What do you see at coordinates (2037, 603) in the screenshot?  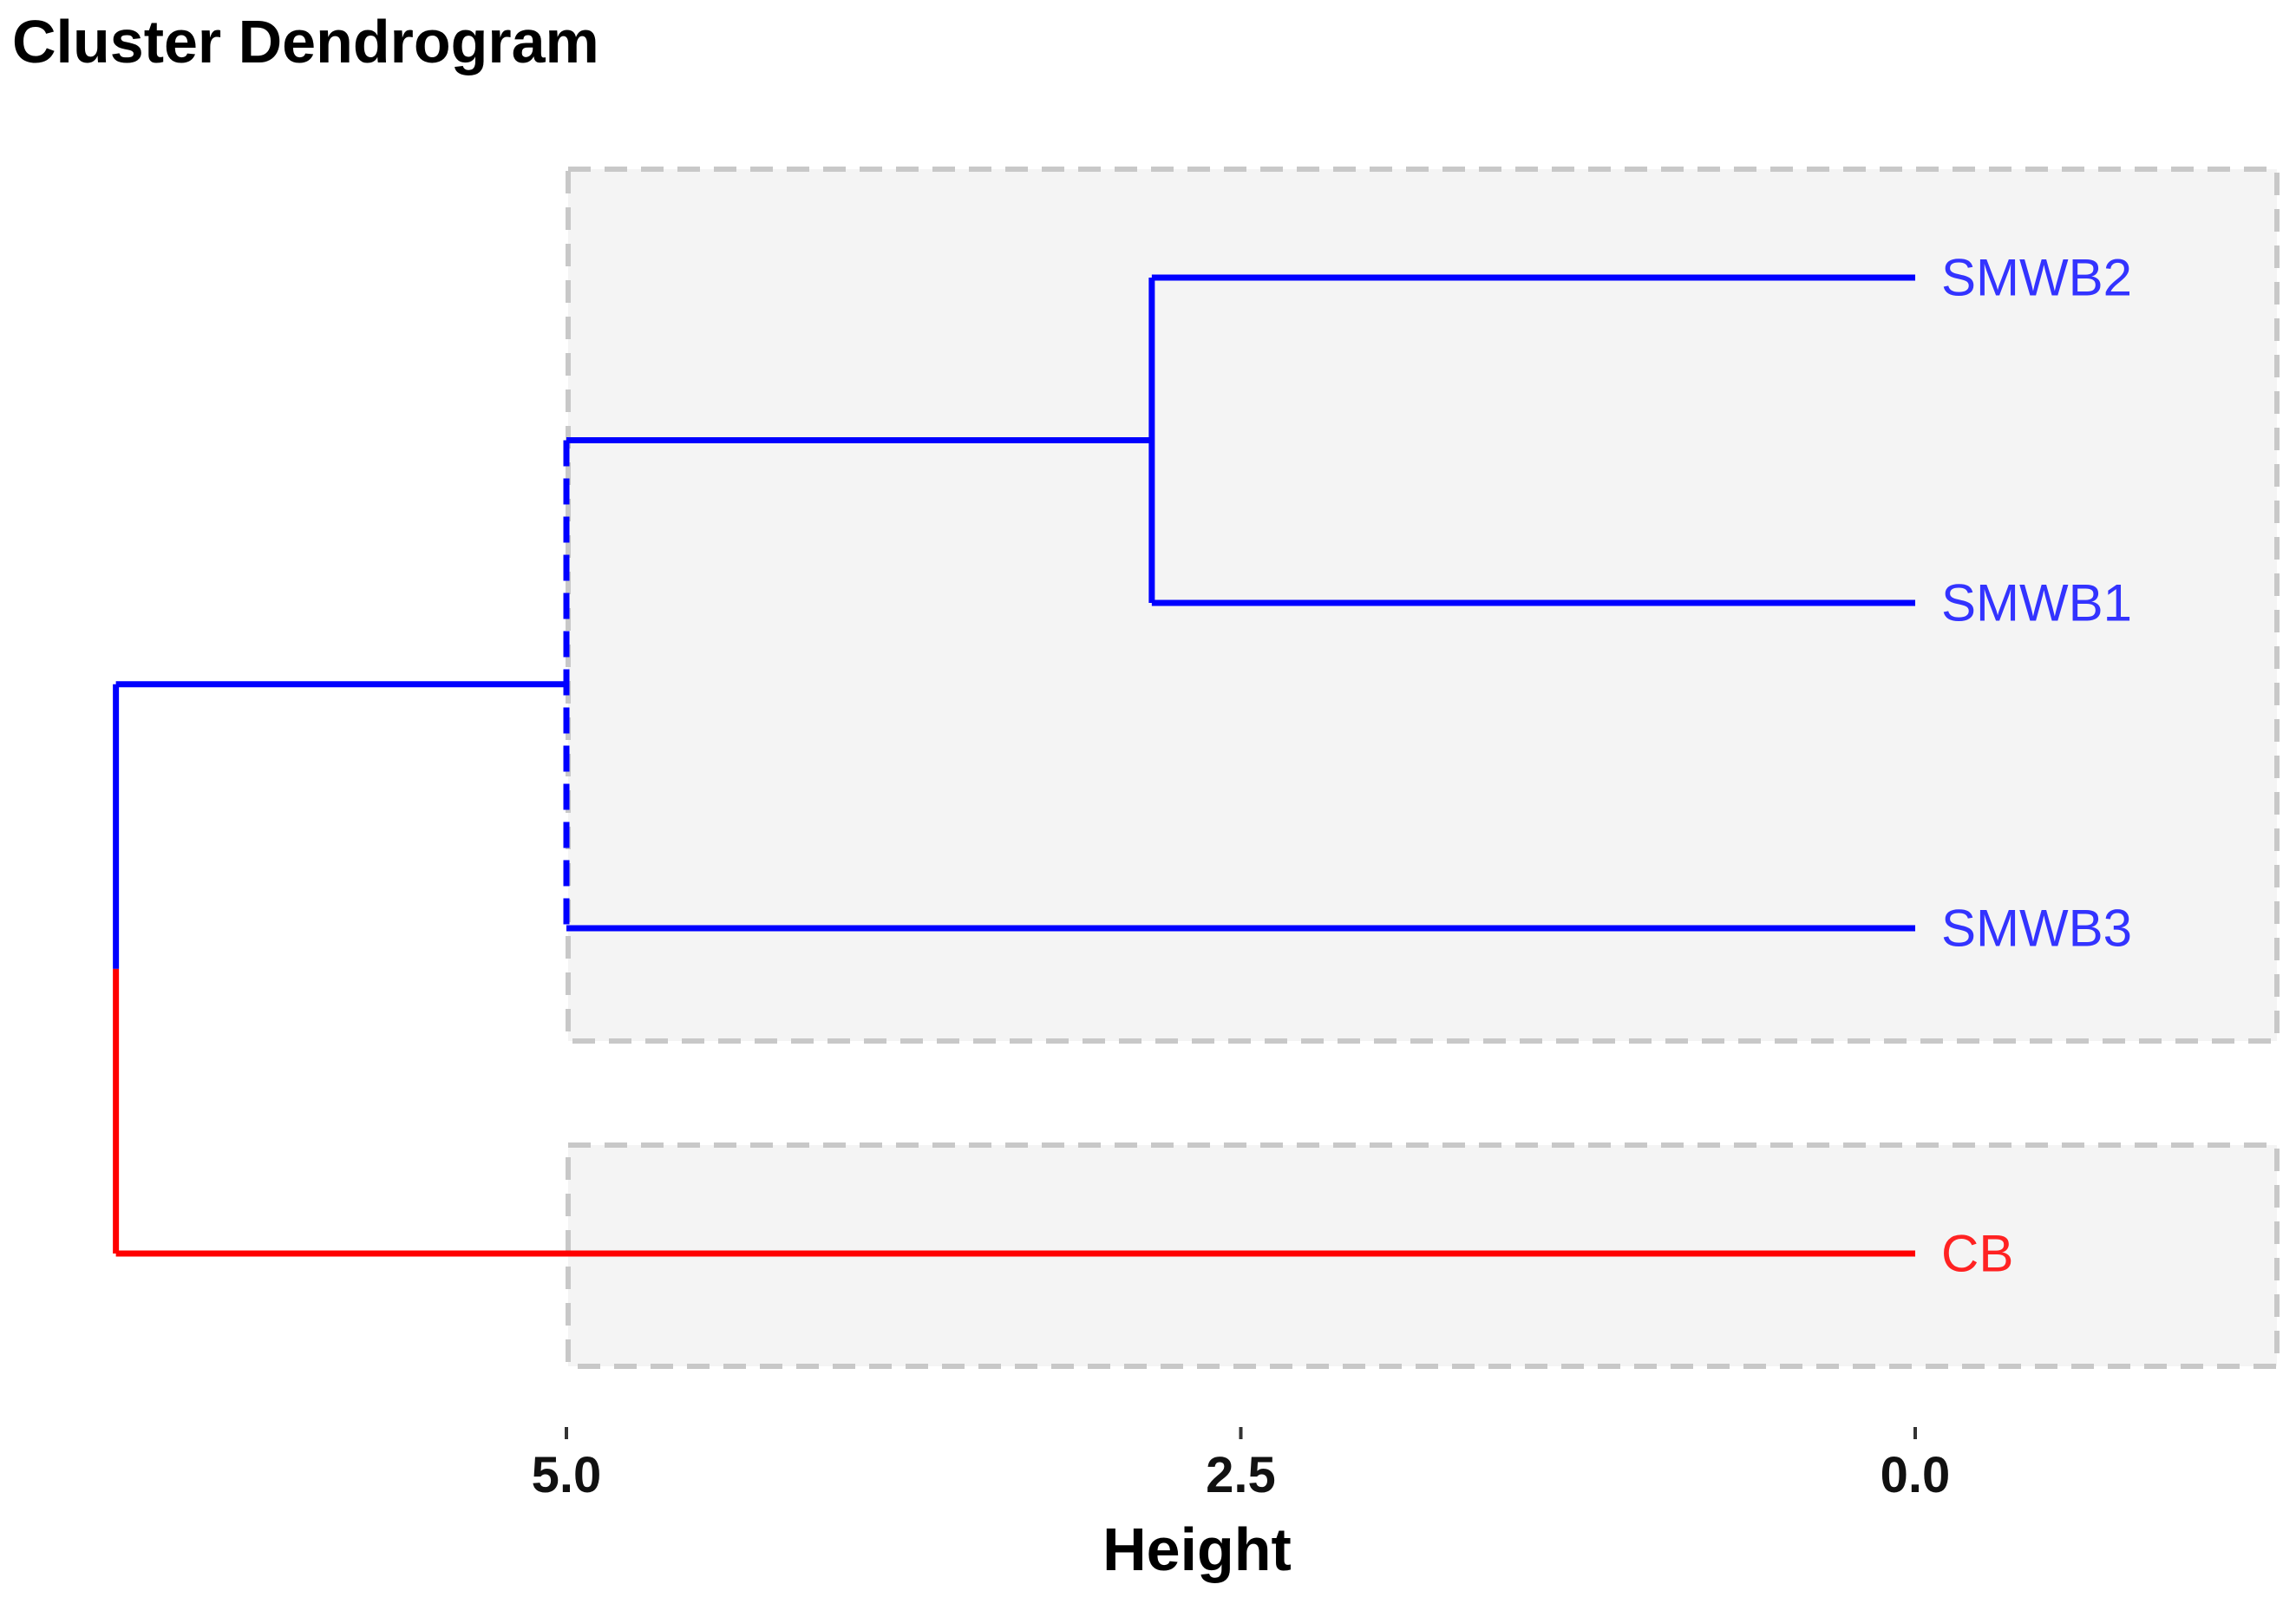 I see `leaf-label-smwb1: SMWB1` at bounding box center [2037, 603].